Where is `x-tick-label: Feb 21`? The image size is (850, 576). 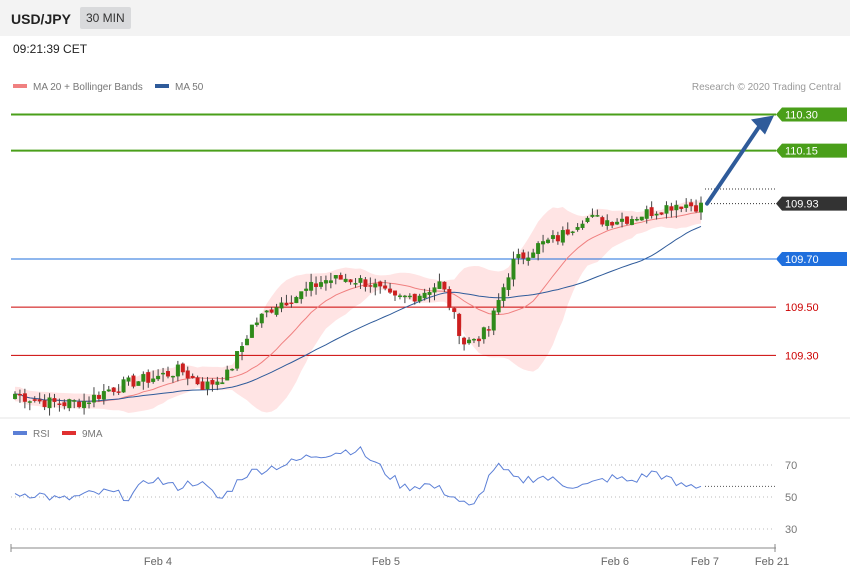
x-tick-label: Feb 21 is located at coordinates (772, 562).